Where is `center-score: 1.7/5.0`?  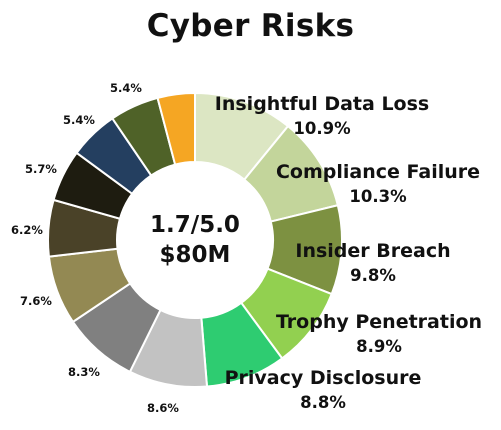 center-score: 1.7/5.0 is located at coordinates (195, 225).